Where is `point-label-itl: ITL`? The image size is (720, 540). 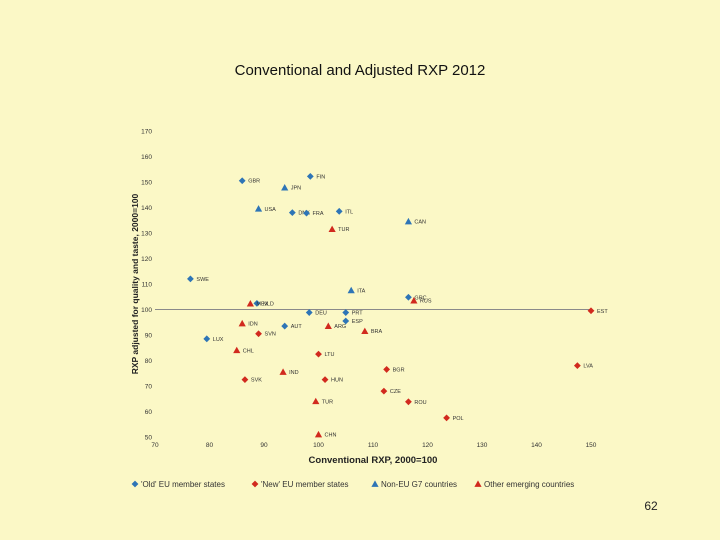
point-label-itl: ITL is located at coordinates (349, 212).